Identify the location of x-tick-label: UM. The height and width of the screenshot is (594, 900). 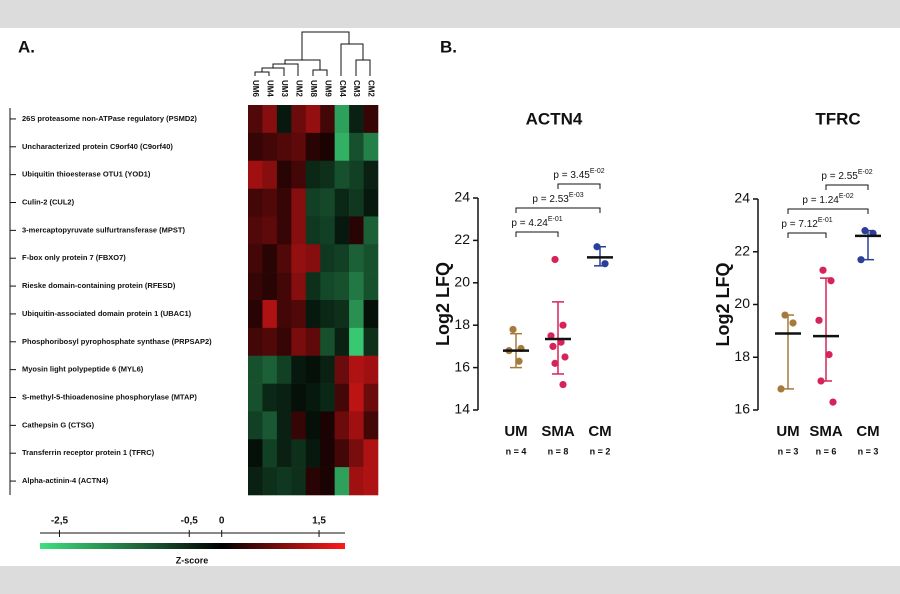
(787, 431).